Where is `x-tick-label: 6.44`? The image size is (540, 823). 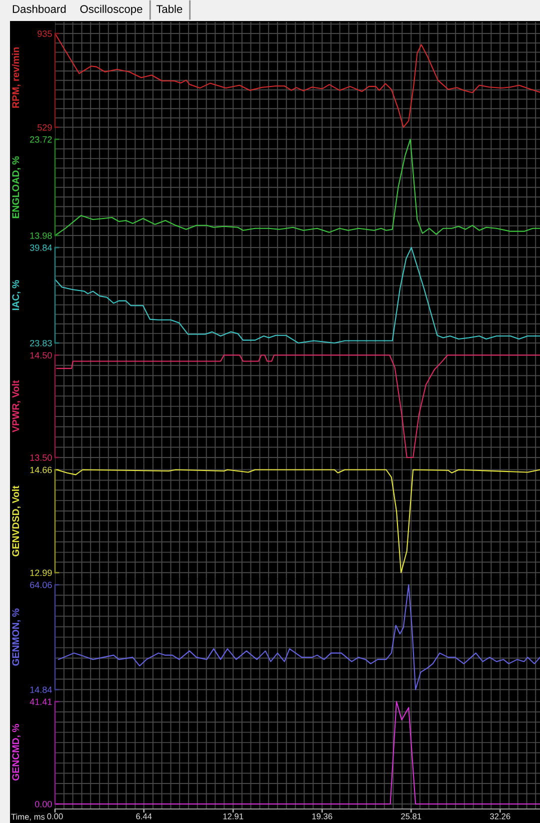
x-tick-label: 6.44 is located at coordinates (144, 816).